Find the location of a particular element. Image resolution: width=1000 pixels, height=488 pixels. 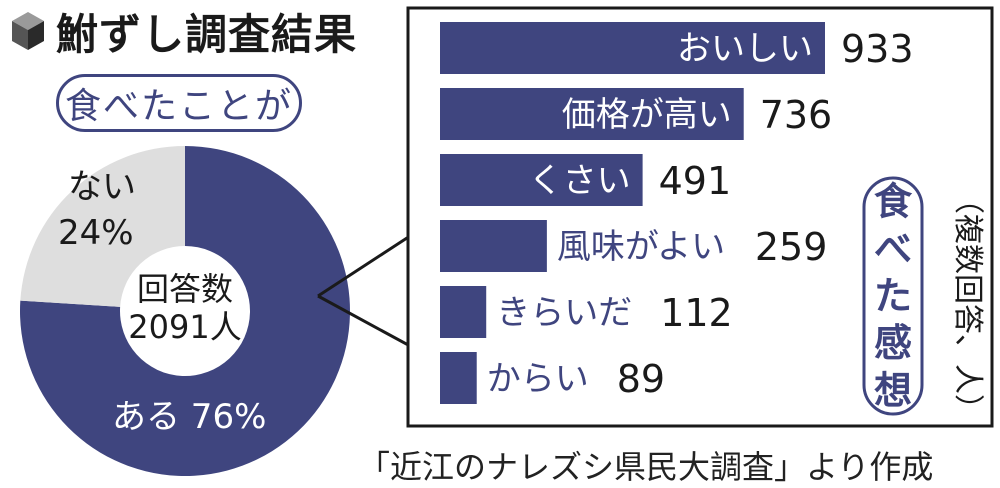

center-label: 回答数 is located at coordinates (185, 289).